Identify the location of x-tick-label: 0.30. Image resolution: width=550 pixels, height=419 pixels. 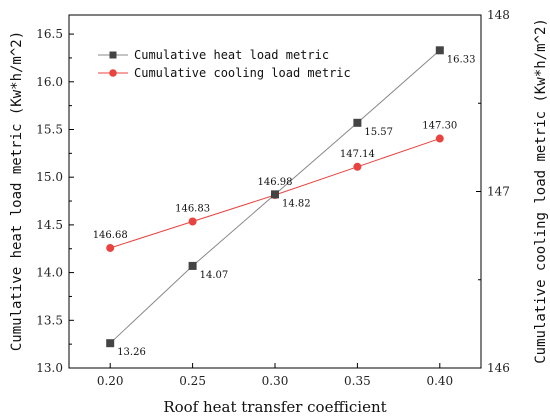
(275, 381).